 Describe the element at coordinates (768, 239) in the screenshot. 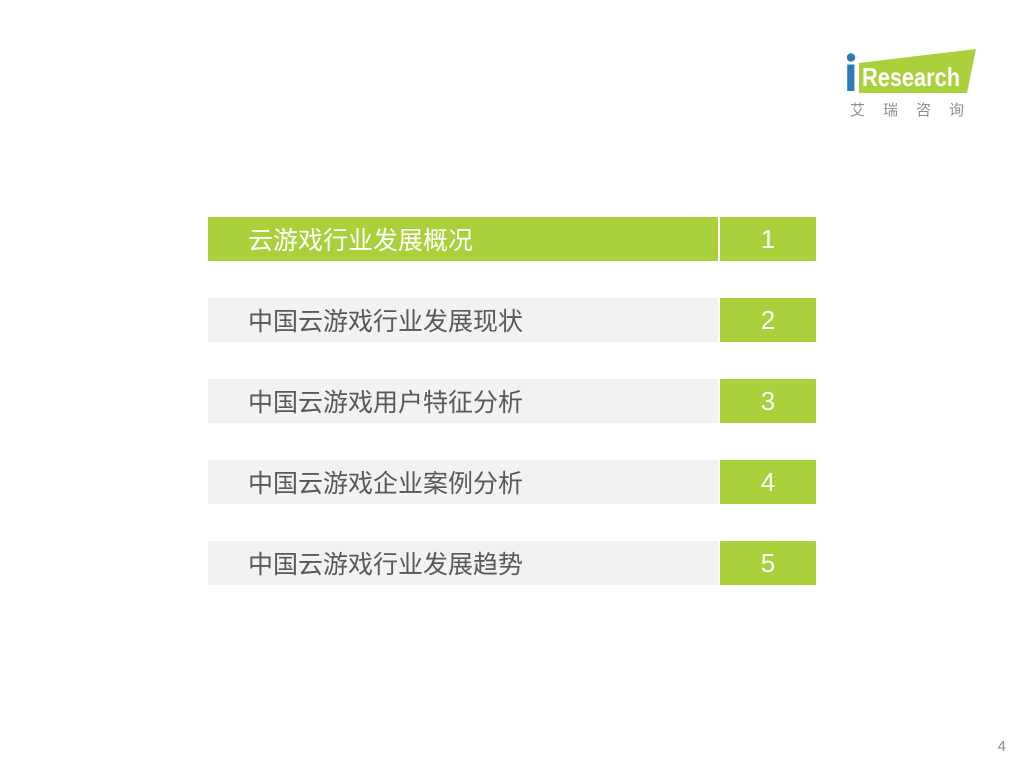

I see `toc-row-number-badge: 1` at that location.